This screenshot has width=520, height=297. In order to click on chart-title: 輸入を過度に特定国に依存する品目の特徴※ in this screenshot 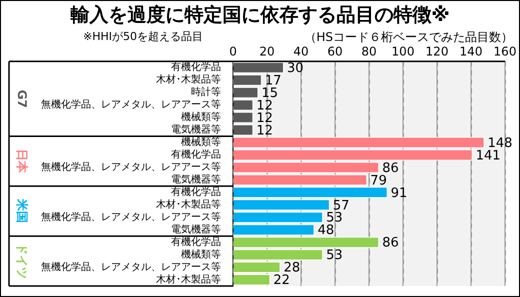, I will do `click(260, 15)`.